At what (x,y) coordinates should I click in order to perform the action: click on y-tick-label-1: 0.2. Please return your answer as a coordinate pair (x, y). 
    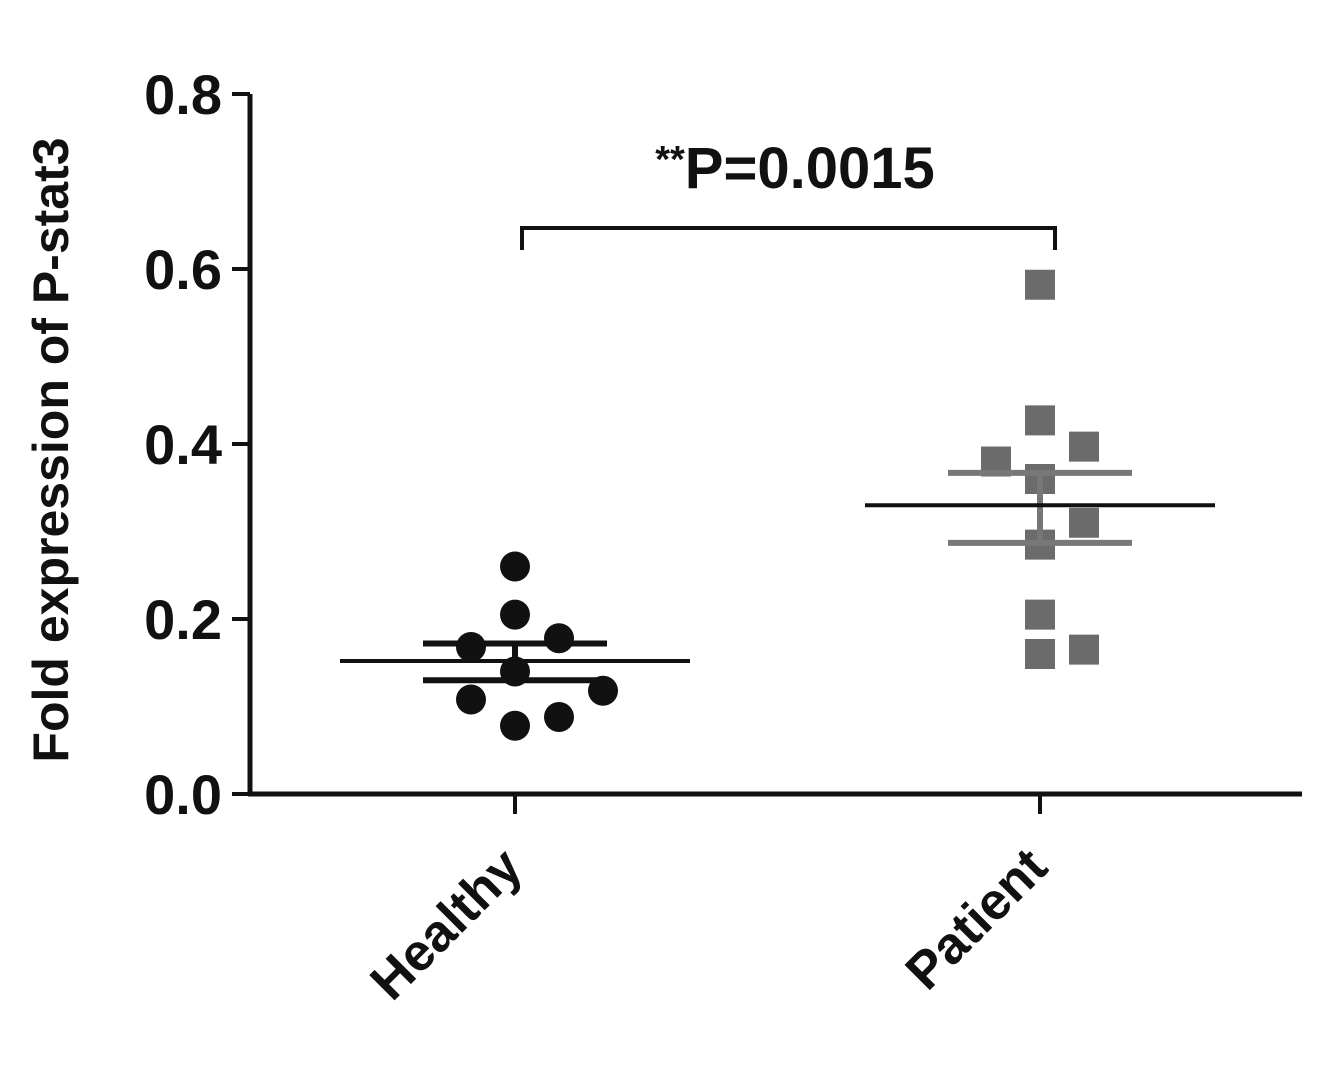
    Looking at the image, I should click on (183, 619).